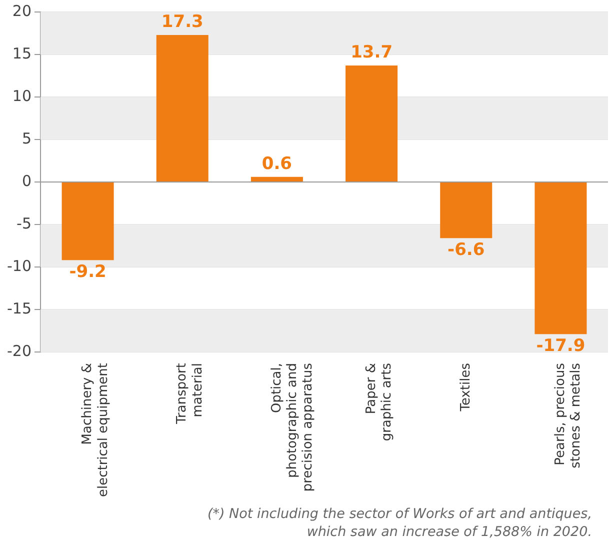 Image resolution: width=616 pixels, height=547 pixels. What do you see at coordinates (95, 430) in the screenshot?
I see `x-tick-label: Machinery & electrical equipment` at bounding box center [95, 430].